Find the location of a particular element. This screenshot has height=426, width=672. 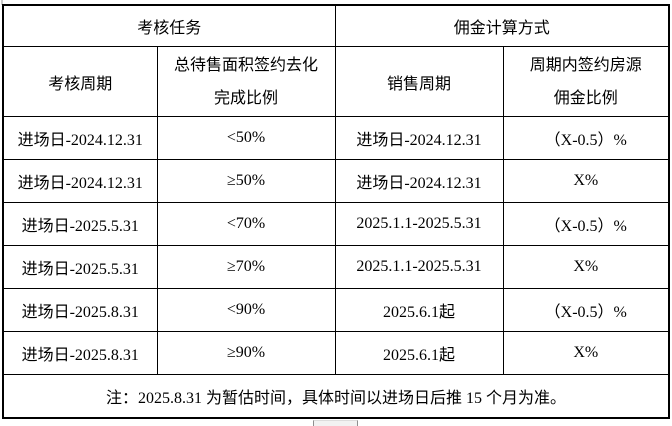

table-row: 进场日-2025.8.31 ≥90% 2025.6.1起 X% is located at coordinates (336, 353).